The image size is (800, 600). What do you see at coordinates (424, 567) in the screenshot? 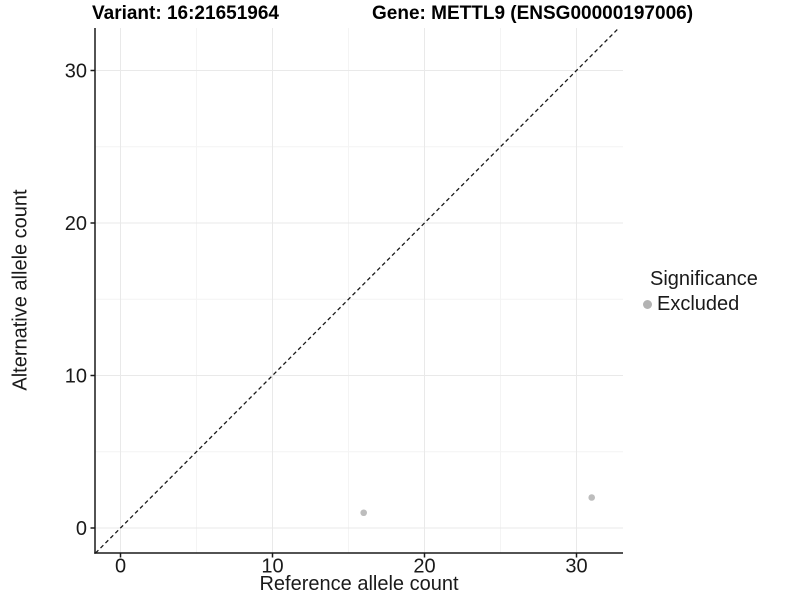
I see `x-tick-label: 20` at bounding box center [424, 567].